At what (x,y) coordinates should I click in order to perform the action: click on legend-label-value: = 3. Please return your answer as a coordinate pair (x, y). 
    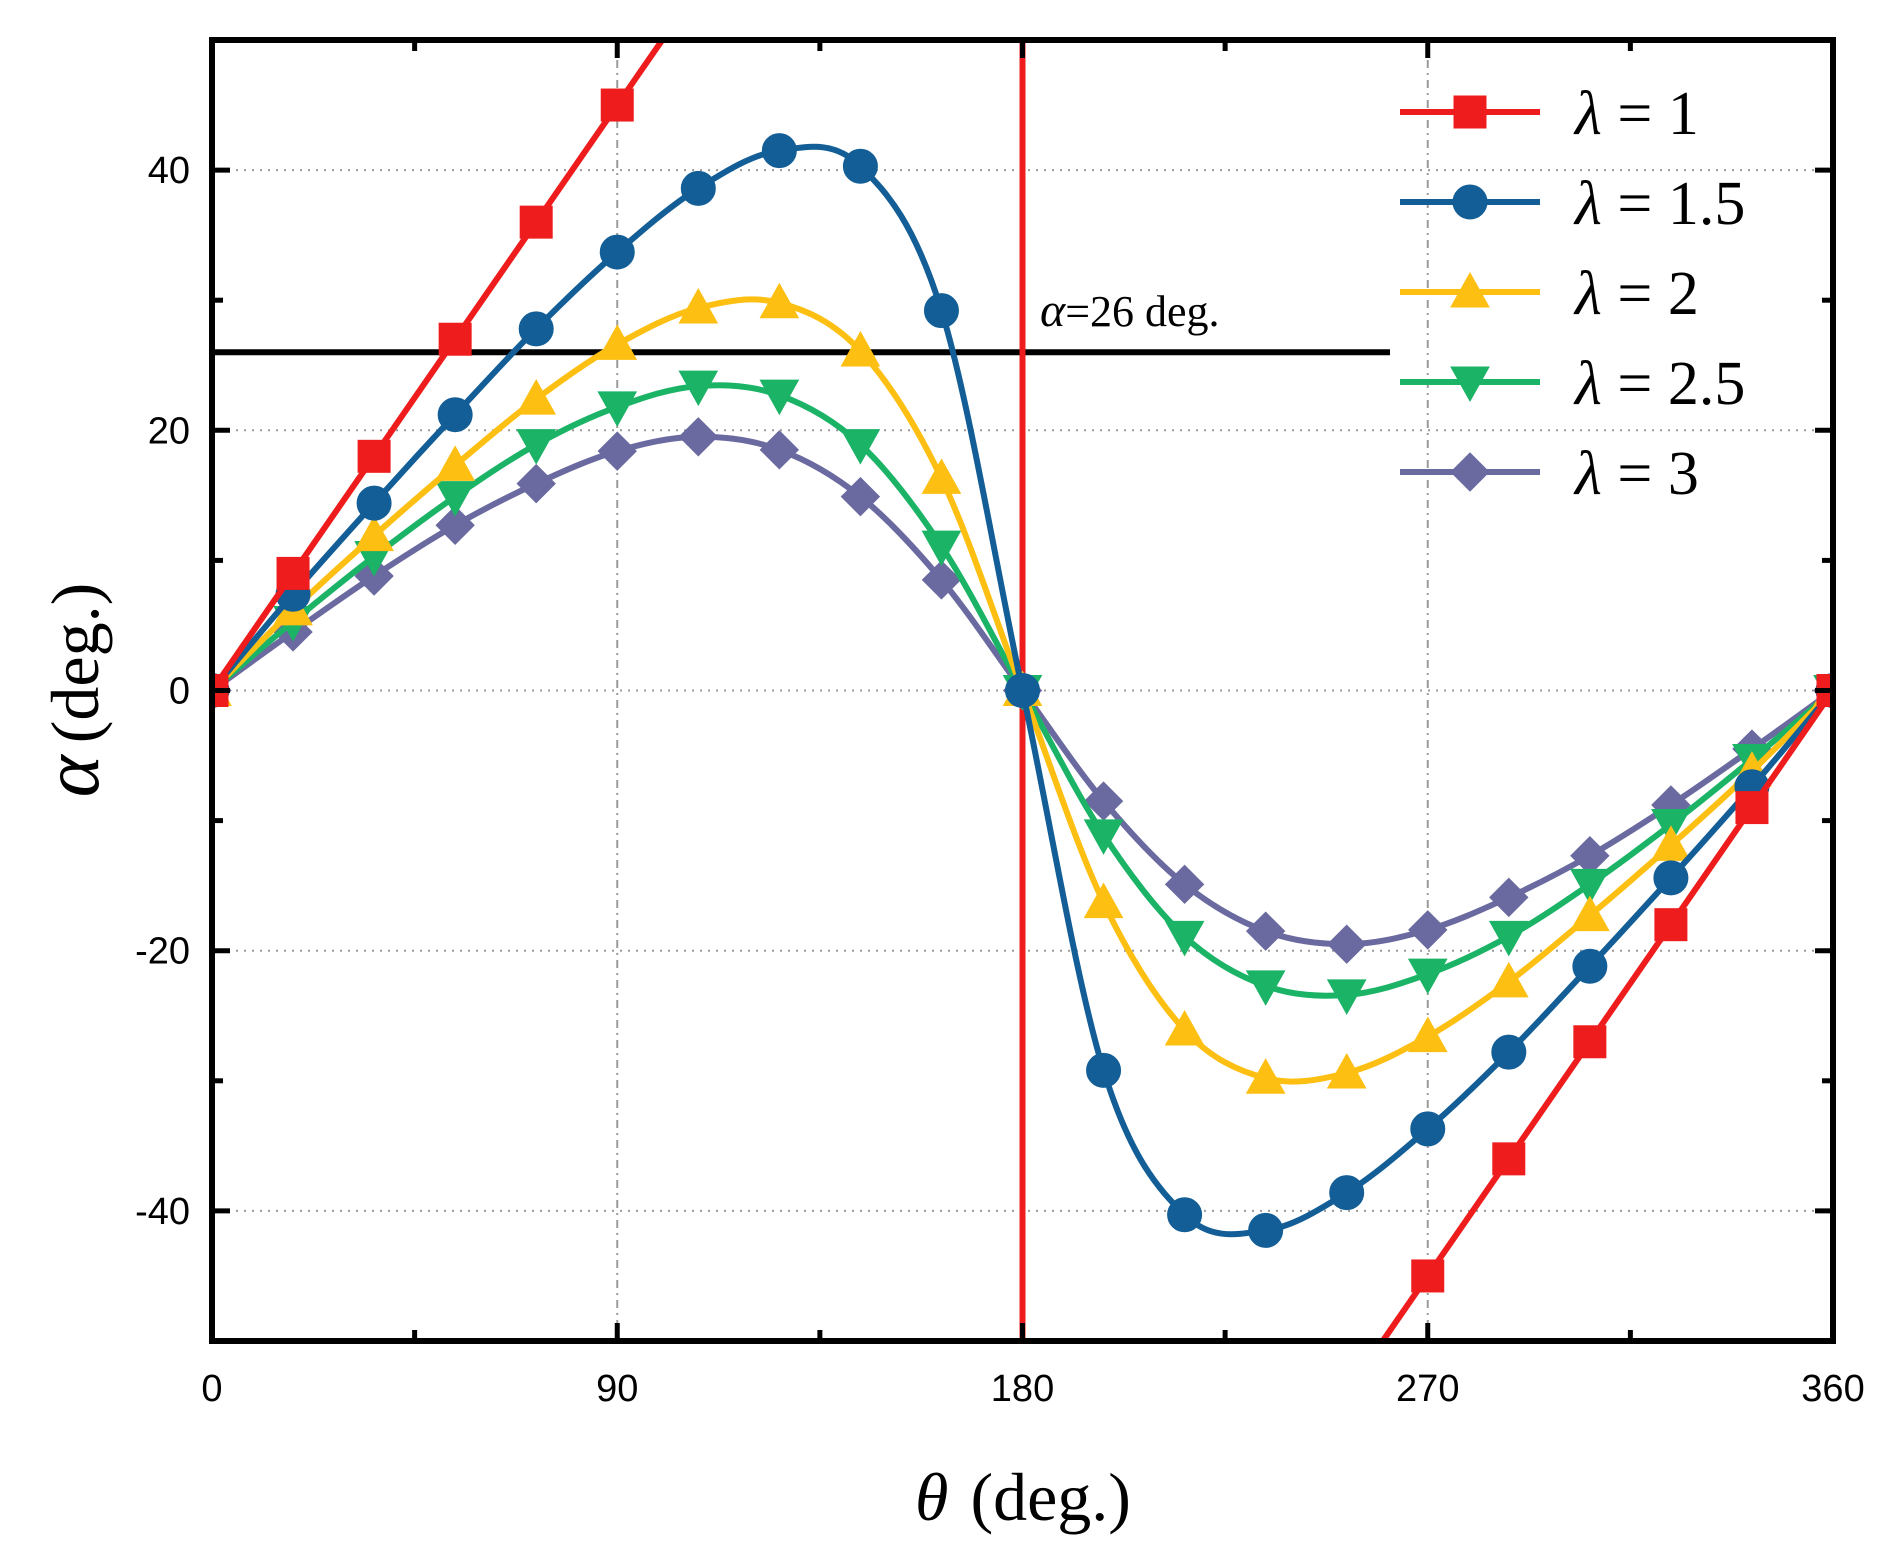
    Looking at the image, I should click on (1650, 474).